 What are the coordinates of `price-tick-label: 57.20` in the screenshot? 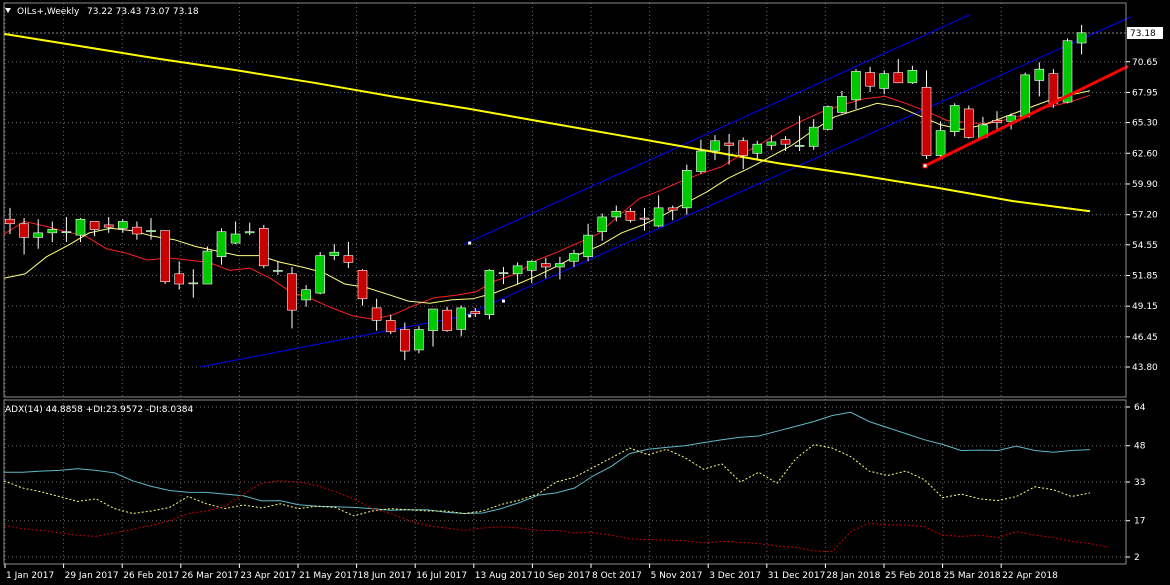 It's located at (1145, 216).